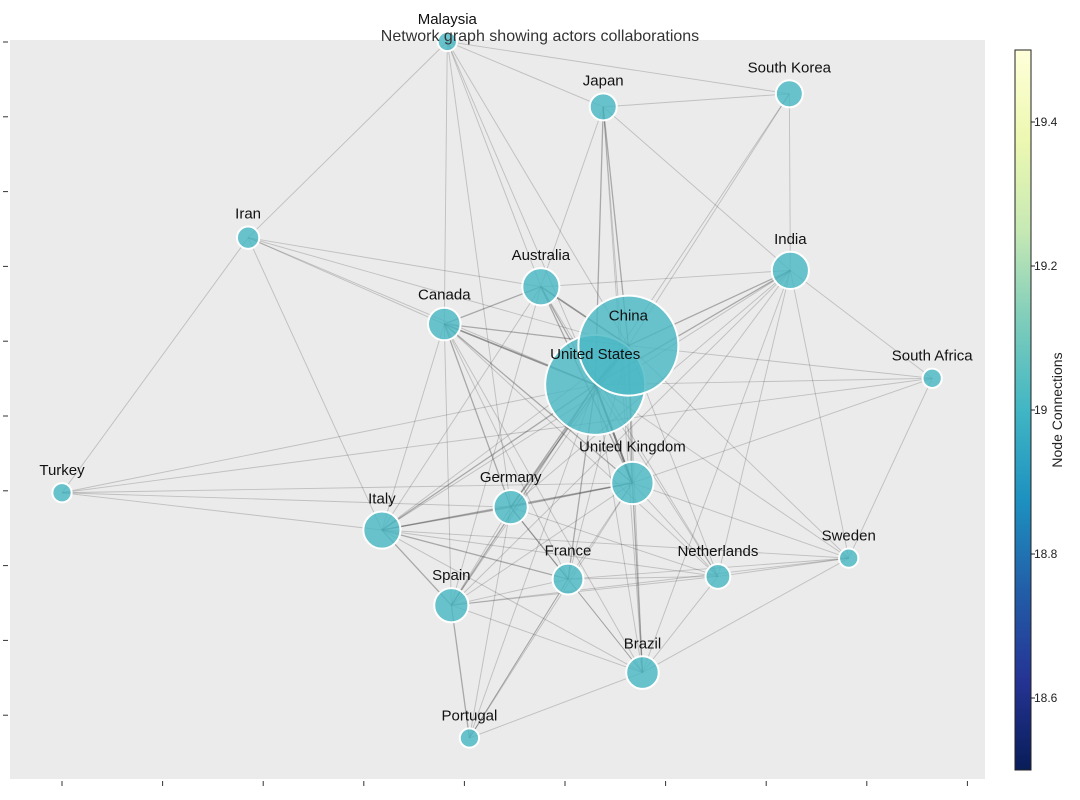 The height and width of the screenshot is (800, 1080). I want to click on edge-germany-turkey, so click(286, 500).